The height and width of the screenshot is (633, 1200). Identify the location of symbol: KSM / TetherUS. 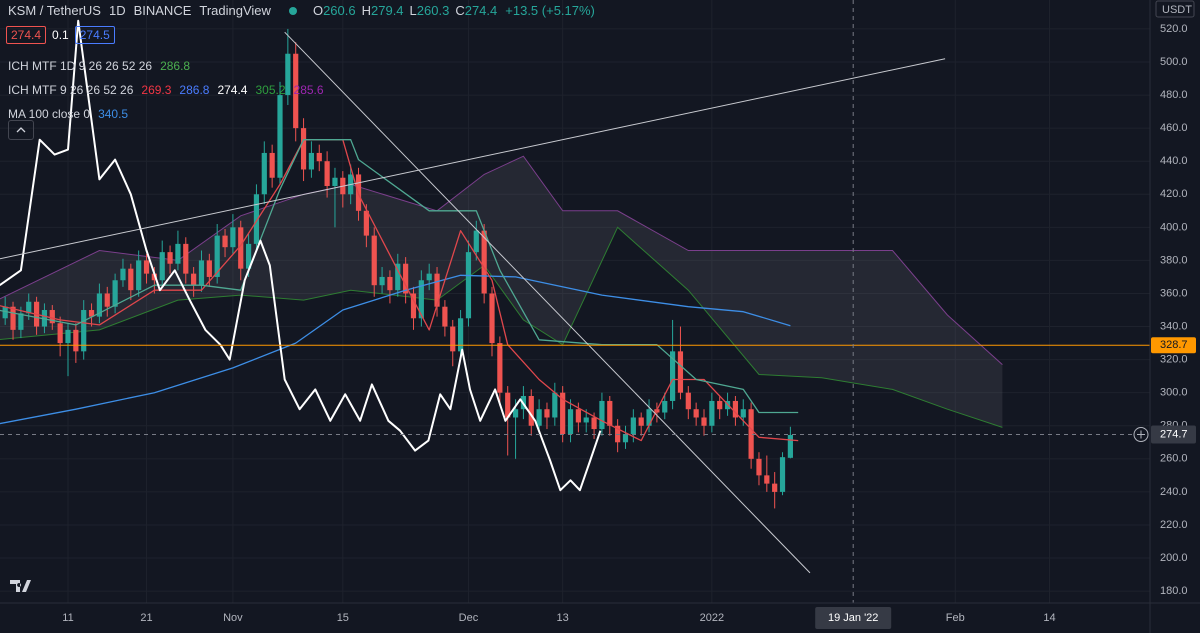
(54, 10).